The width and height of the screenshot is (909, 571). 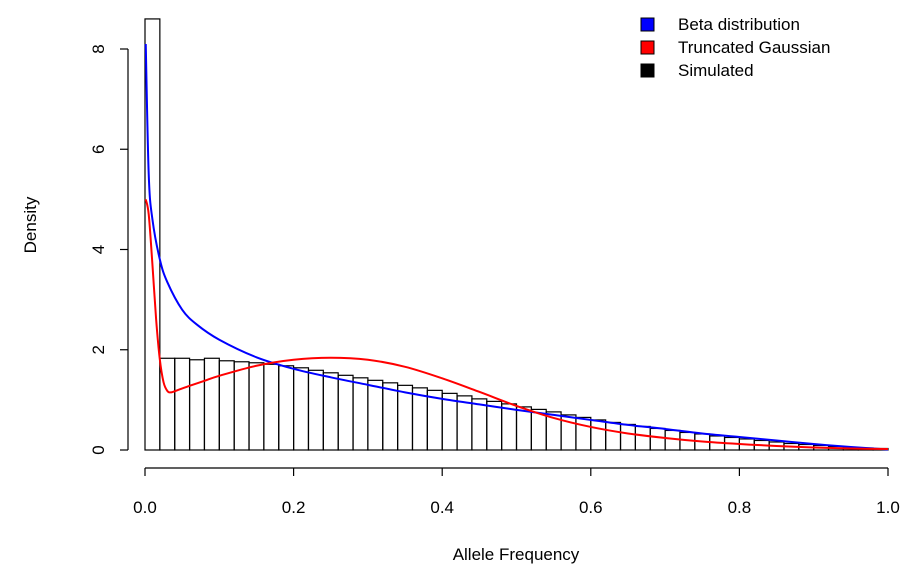 I want to click on legend-label: Simulated, so click(x=716, y=70).